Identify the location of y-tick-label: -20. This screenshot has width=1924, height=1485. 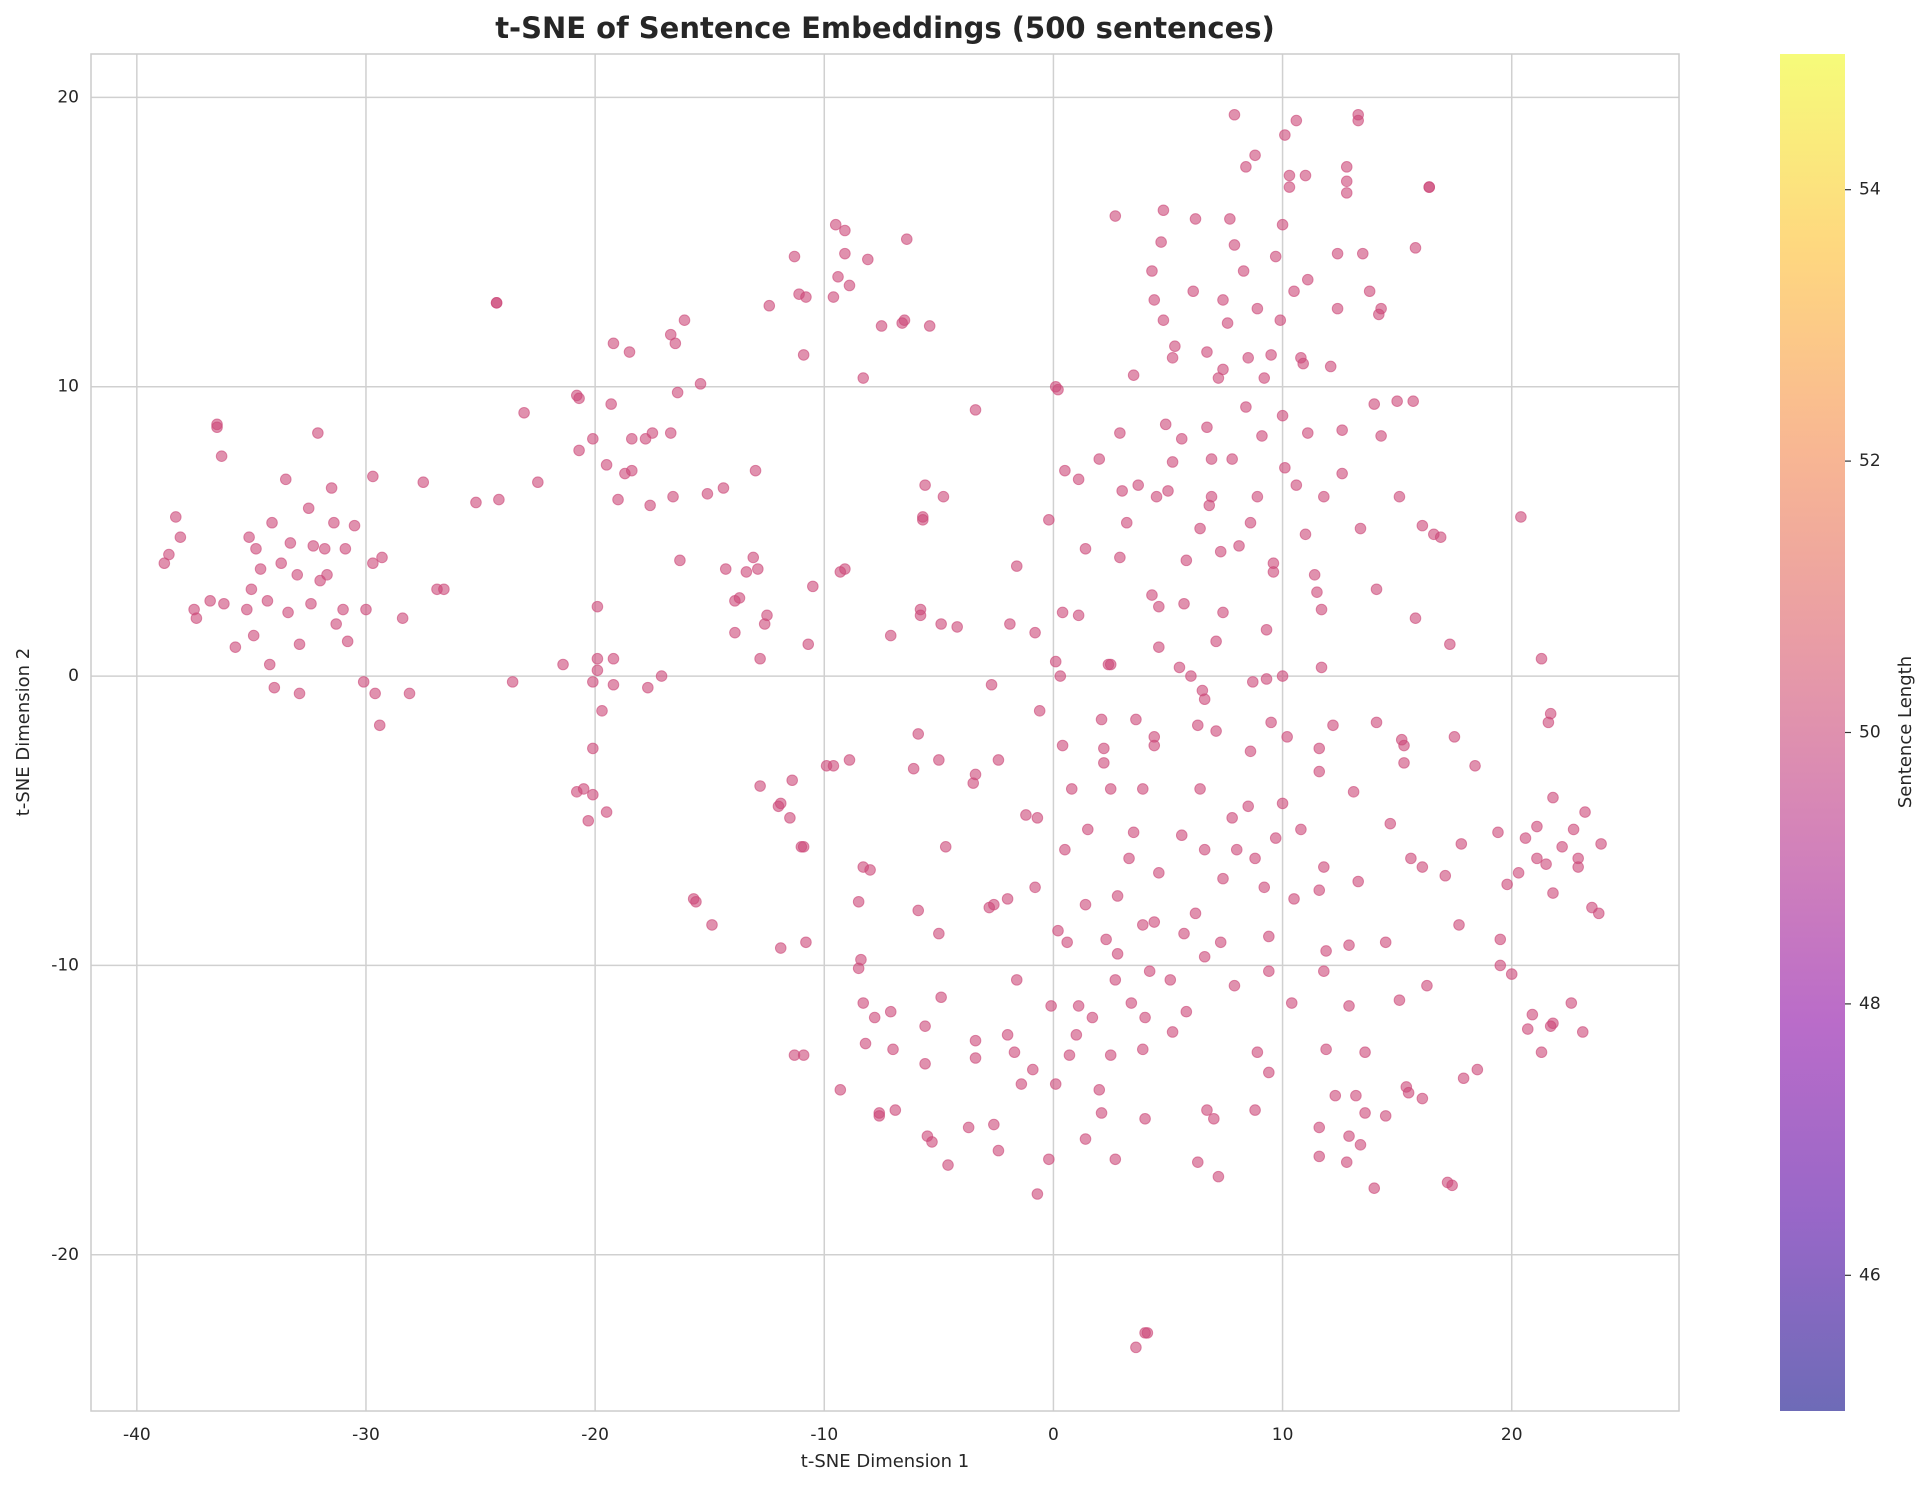
(65, 1255).